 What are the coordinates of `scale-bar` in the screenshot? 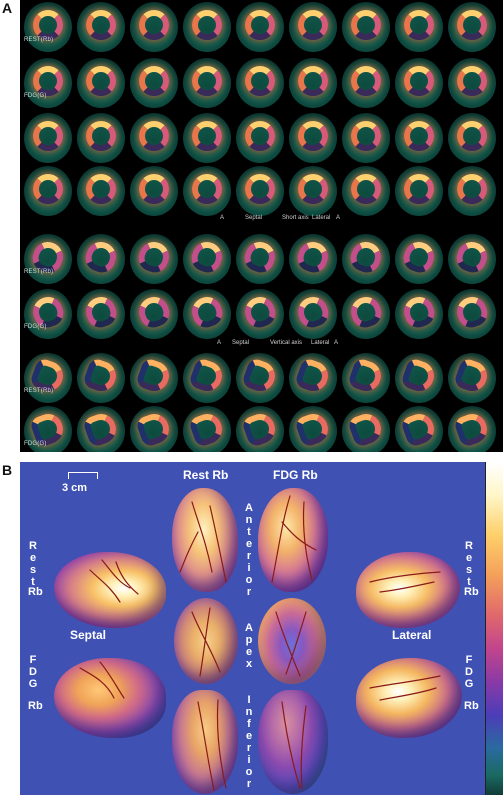 It's located at (83, 475).